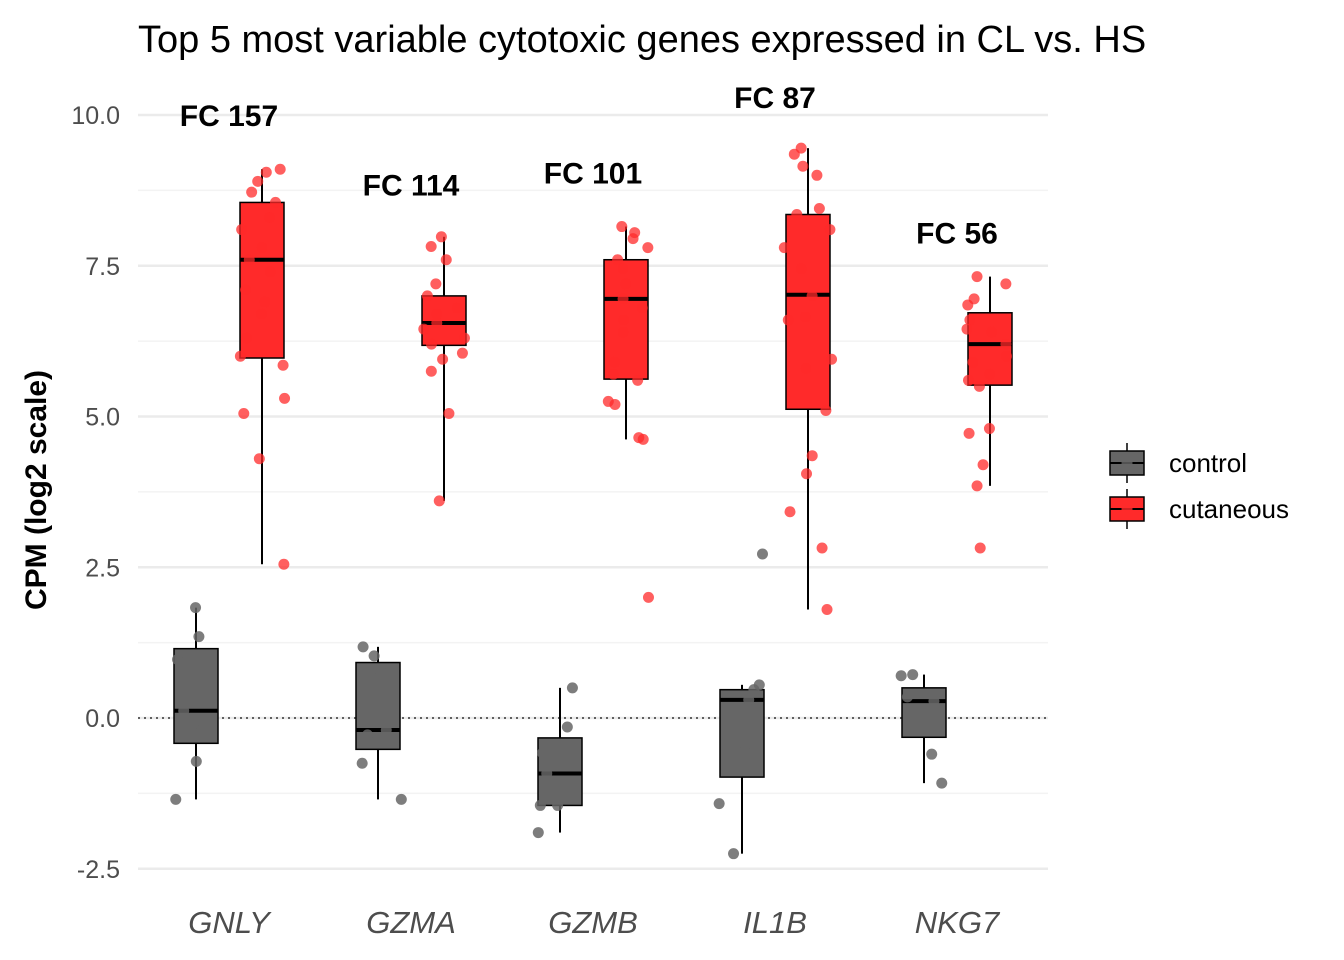 This screenshot has width=1344, height=960. Describe the element at coordinates (102, 568) in the screenshot. I see `y-tick-label: 2.5` at that location.